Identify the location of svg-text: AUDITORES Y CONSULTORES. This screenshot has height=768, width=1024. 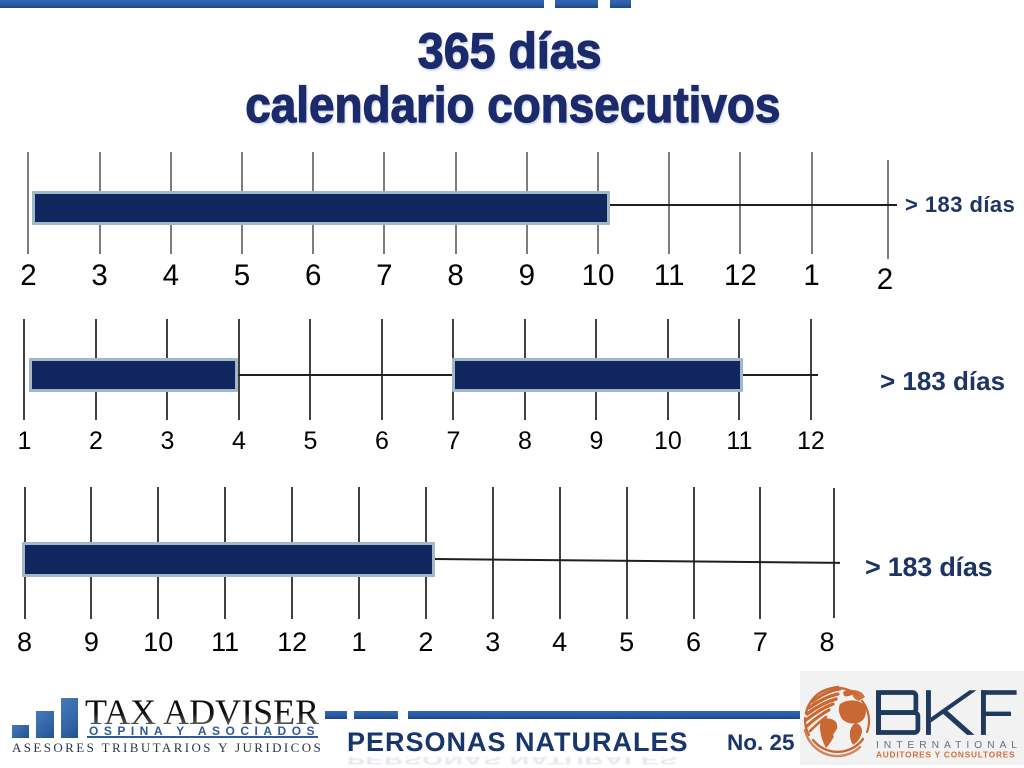
(945, 755).